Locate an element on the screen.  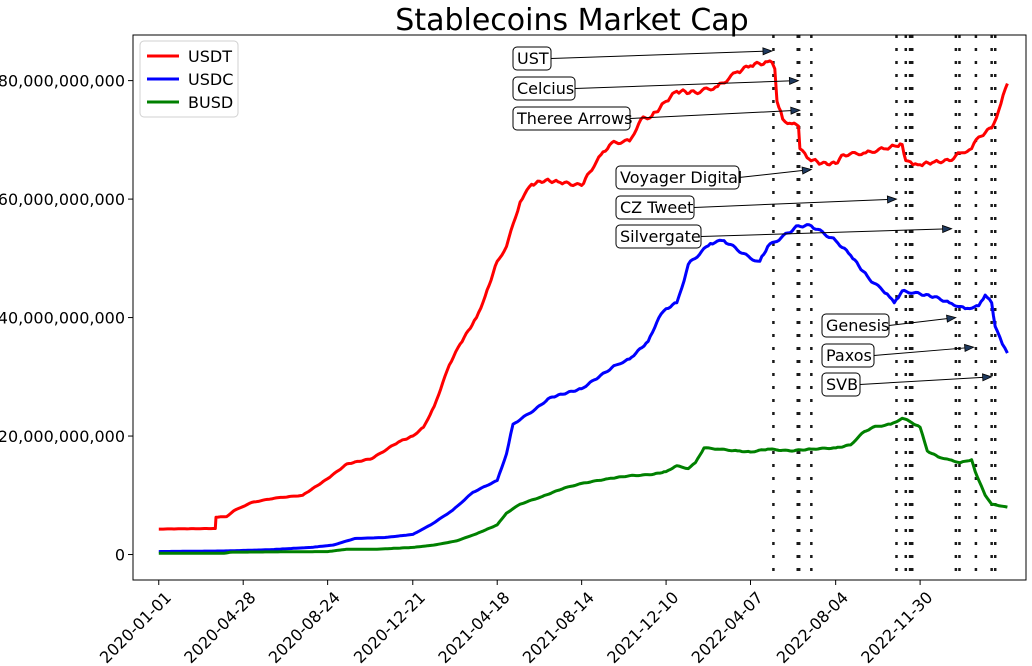
y-tick-label: 0 is located at coordinates (120, 555).